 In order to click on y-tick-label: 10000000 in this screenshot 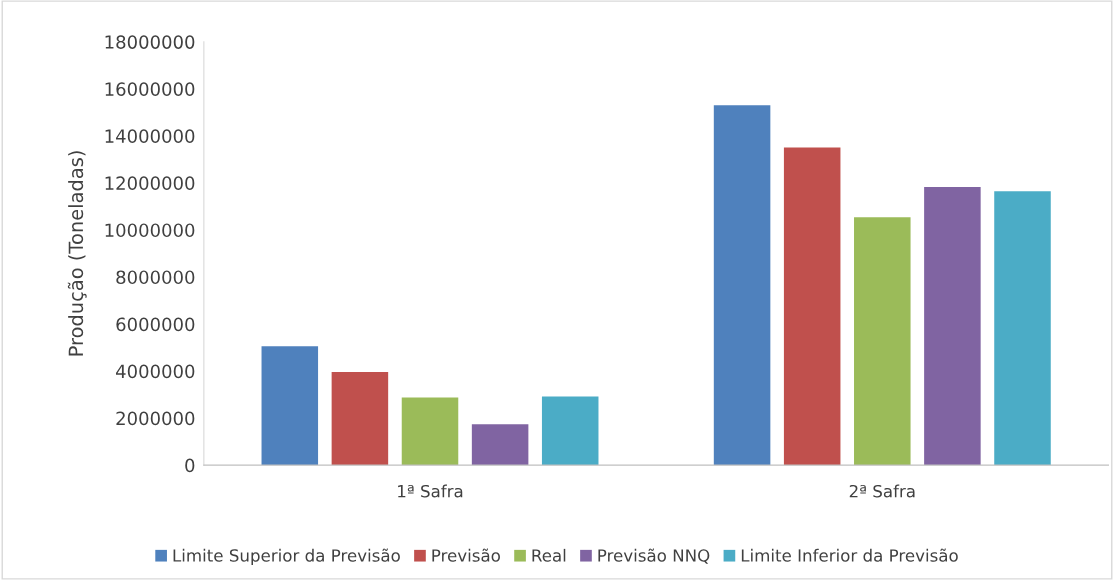, I will do `click(150, 230)`.